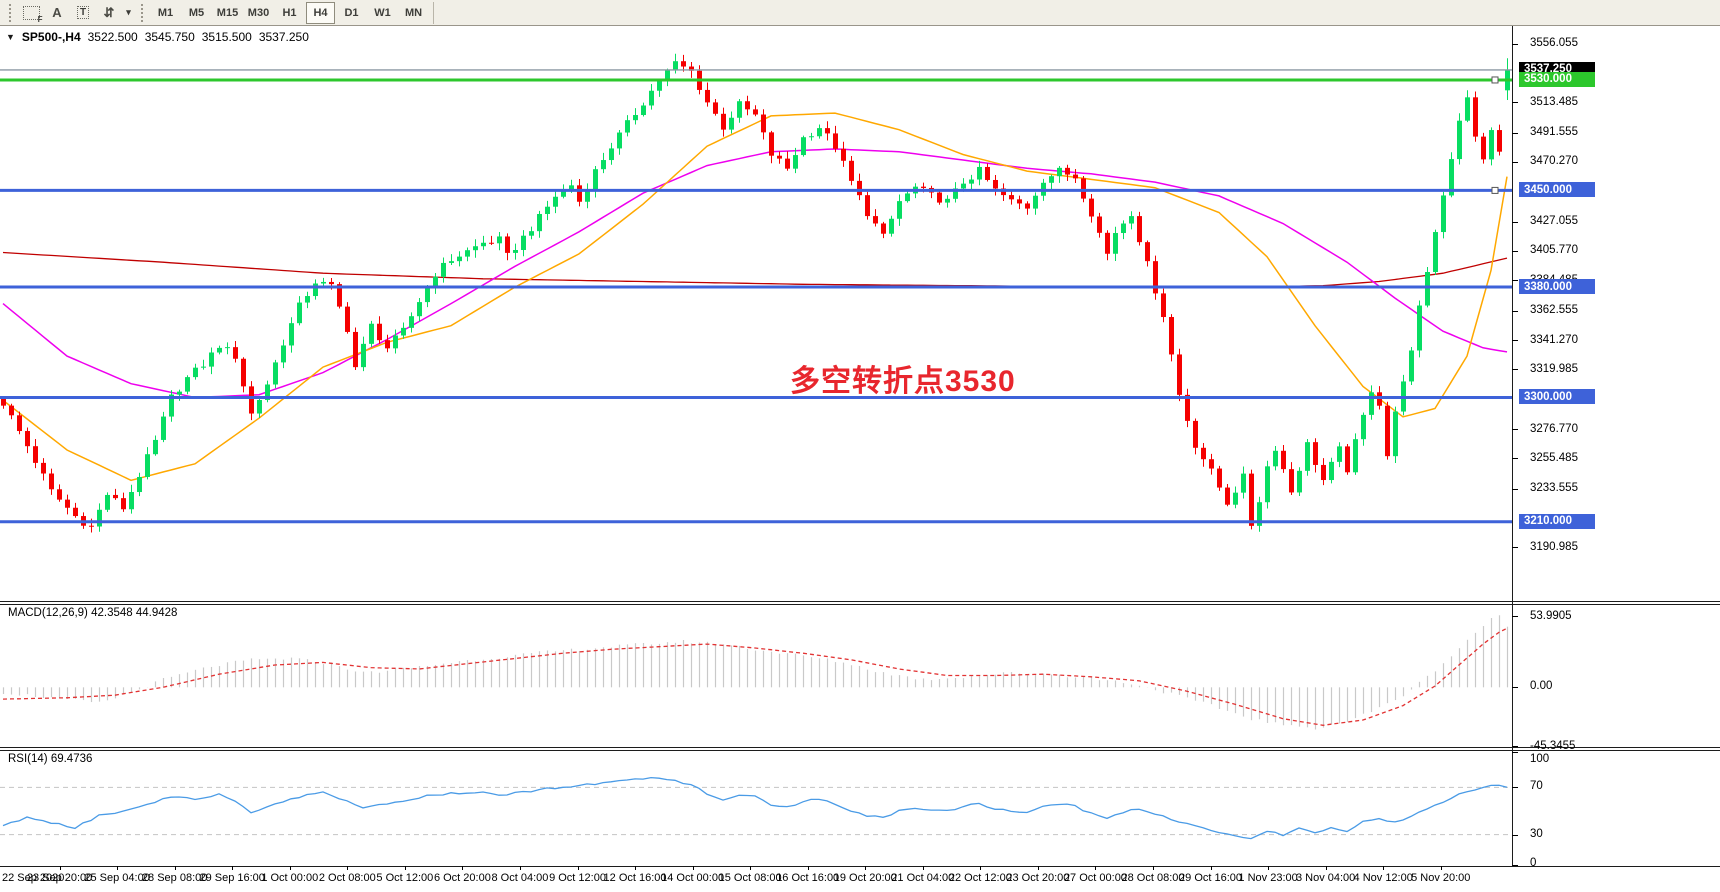 Image resolution: width=1720 pixels, height=892 pixels. I want to click on price-tick-label: 3513.485, so click(1554, 101).